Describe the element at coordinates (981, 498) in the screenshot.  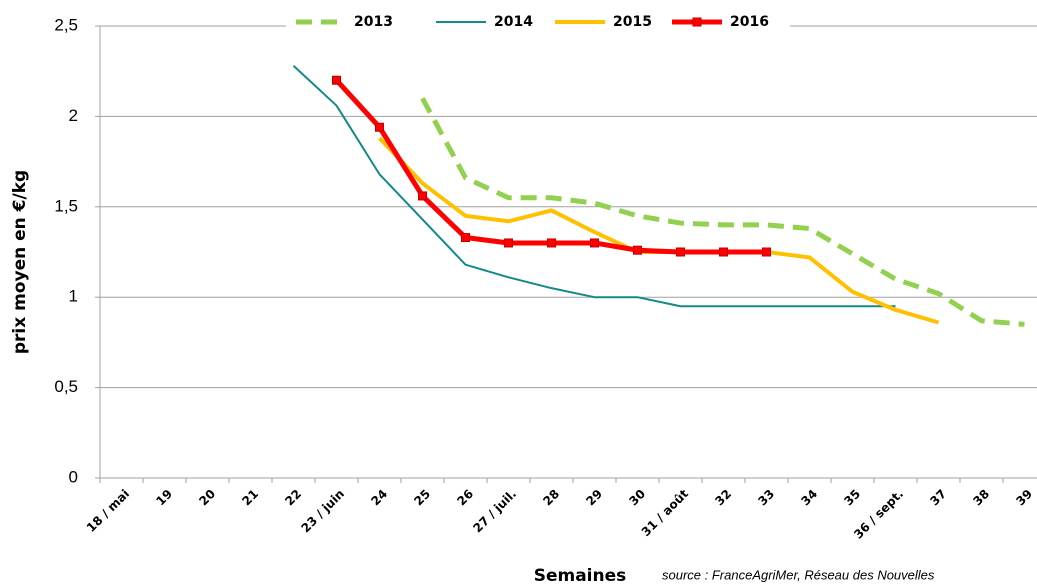
I see `x-tick-label: 38` at that location.